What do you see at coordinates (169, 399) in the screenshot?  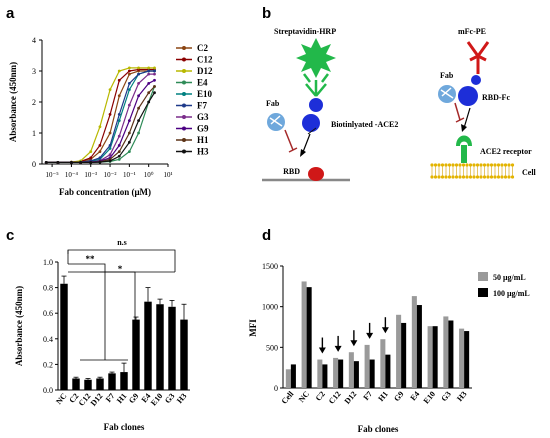 I see `panel-c-x-tick-label: G3` at bounding box center [169, 399].